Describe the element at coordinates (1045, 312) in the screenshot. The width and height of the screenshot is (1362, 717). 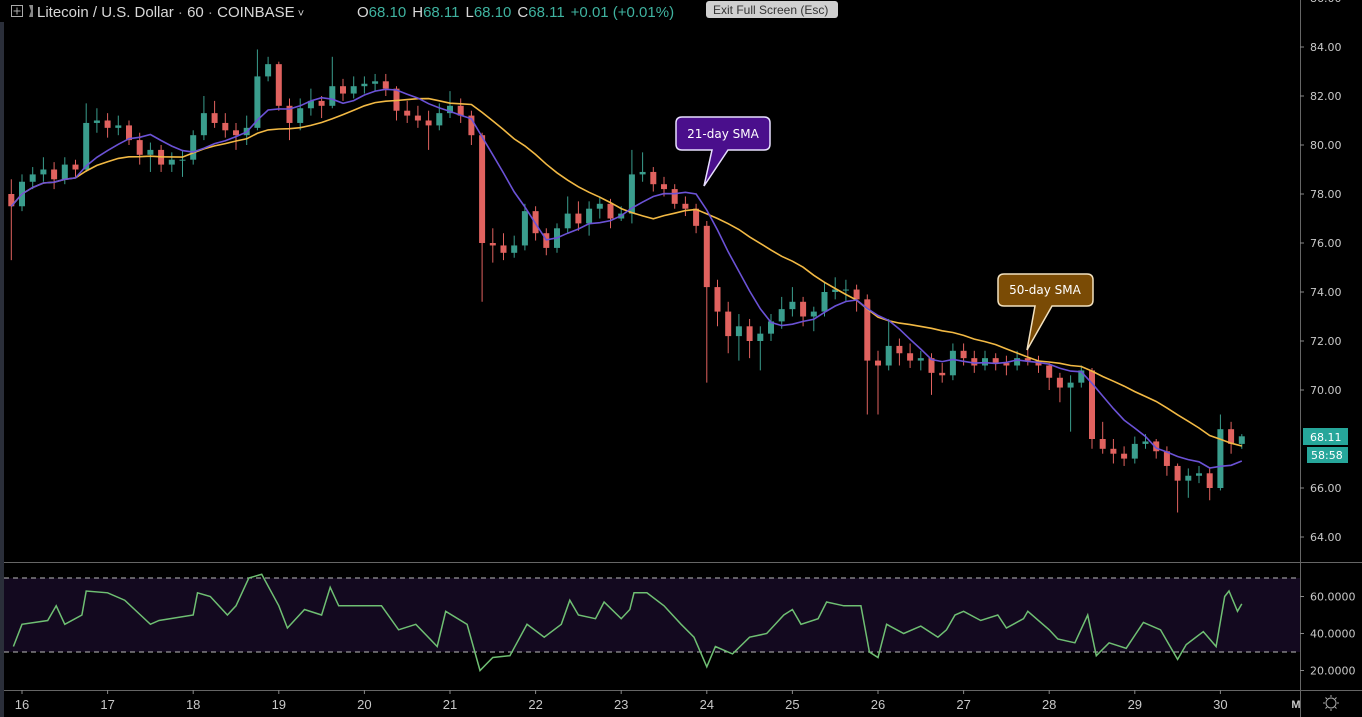
I see `callout-50-day-sma: 50-day SMA` at that location.